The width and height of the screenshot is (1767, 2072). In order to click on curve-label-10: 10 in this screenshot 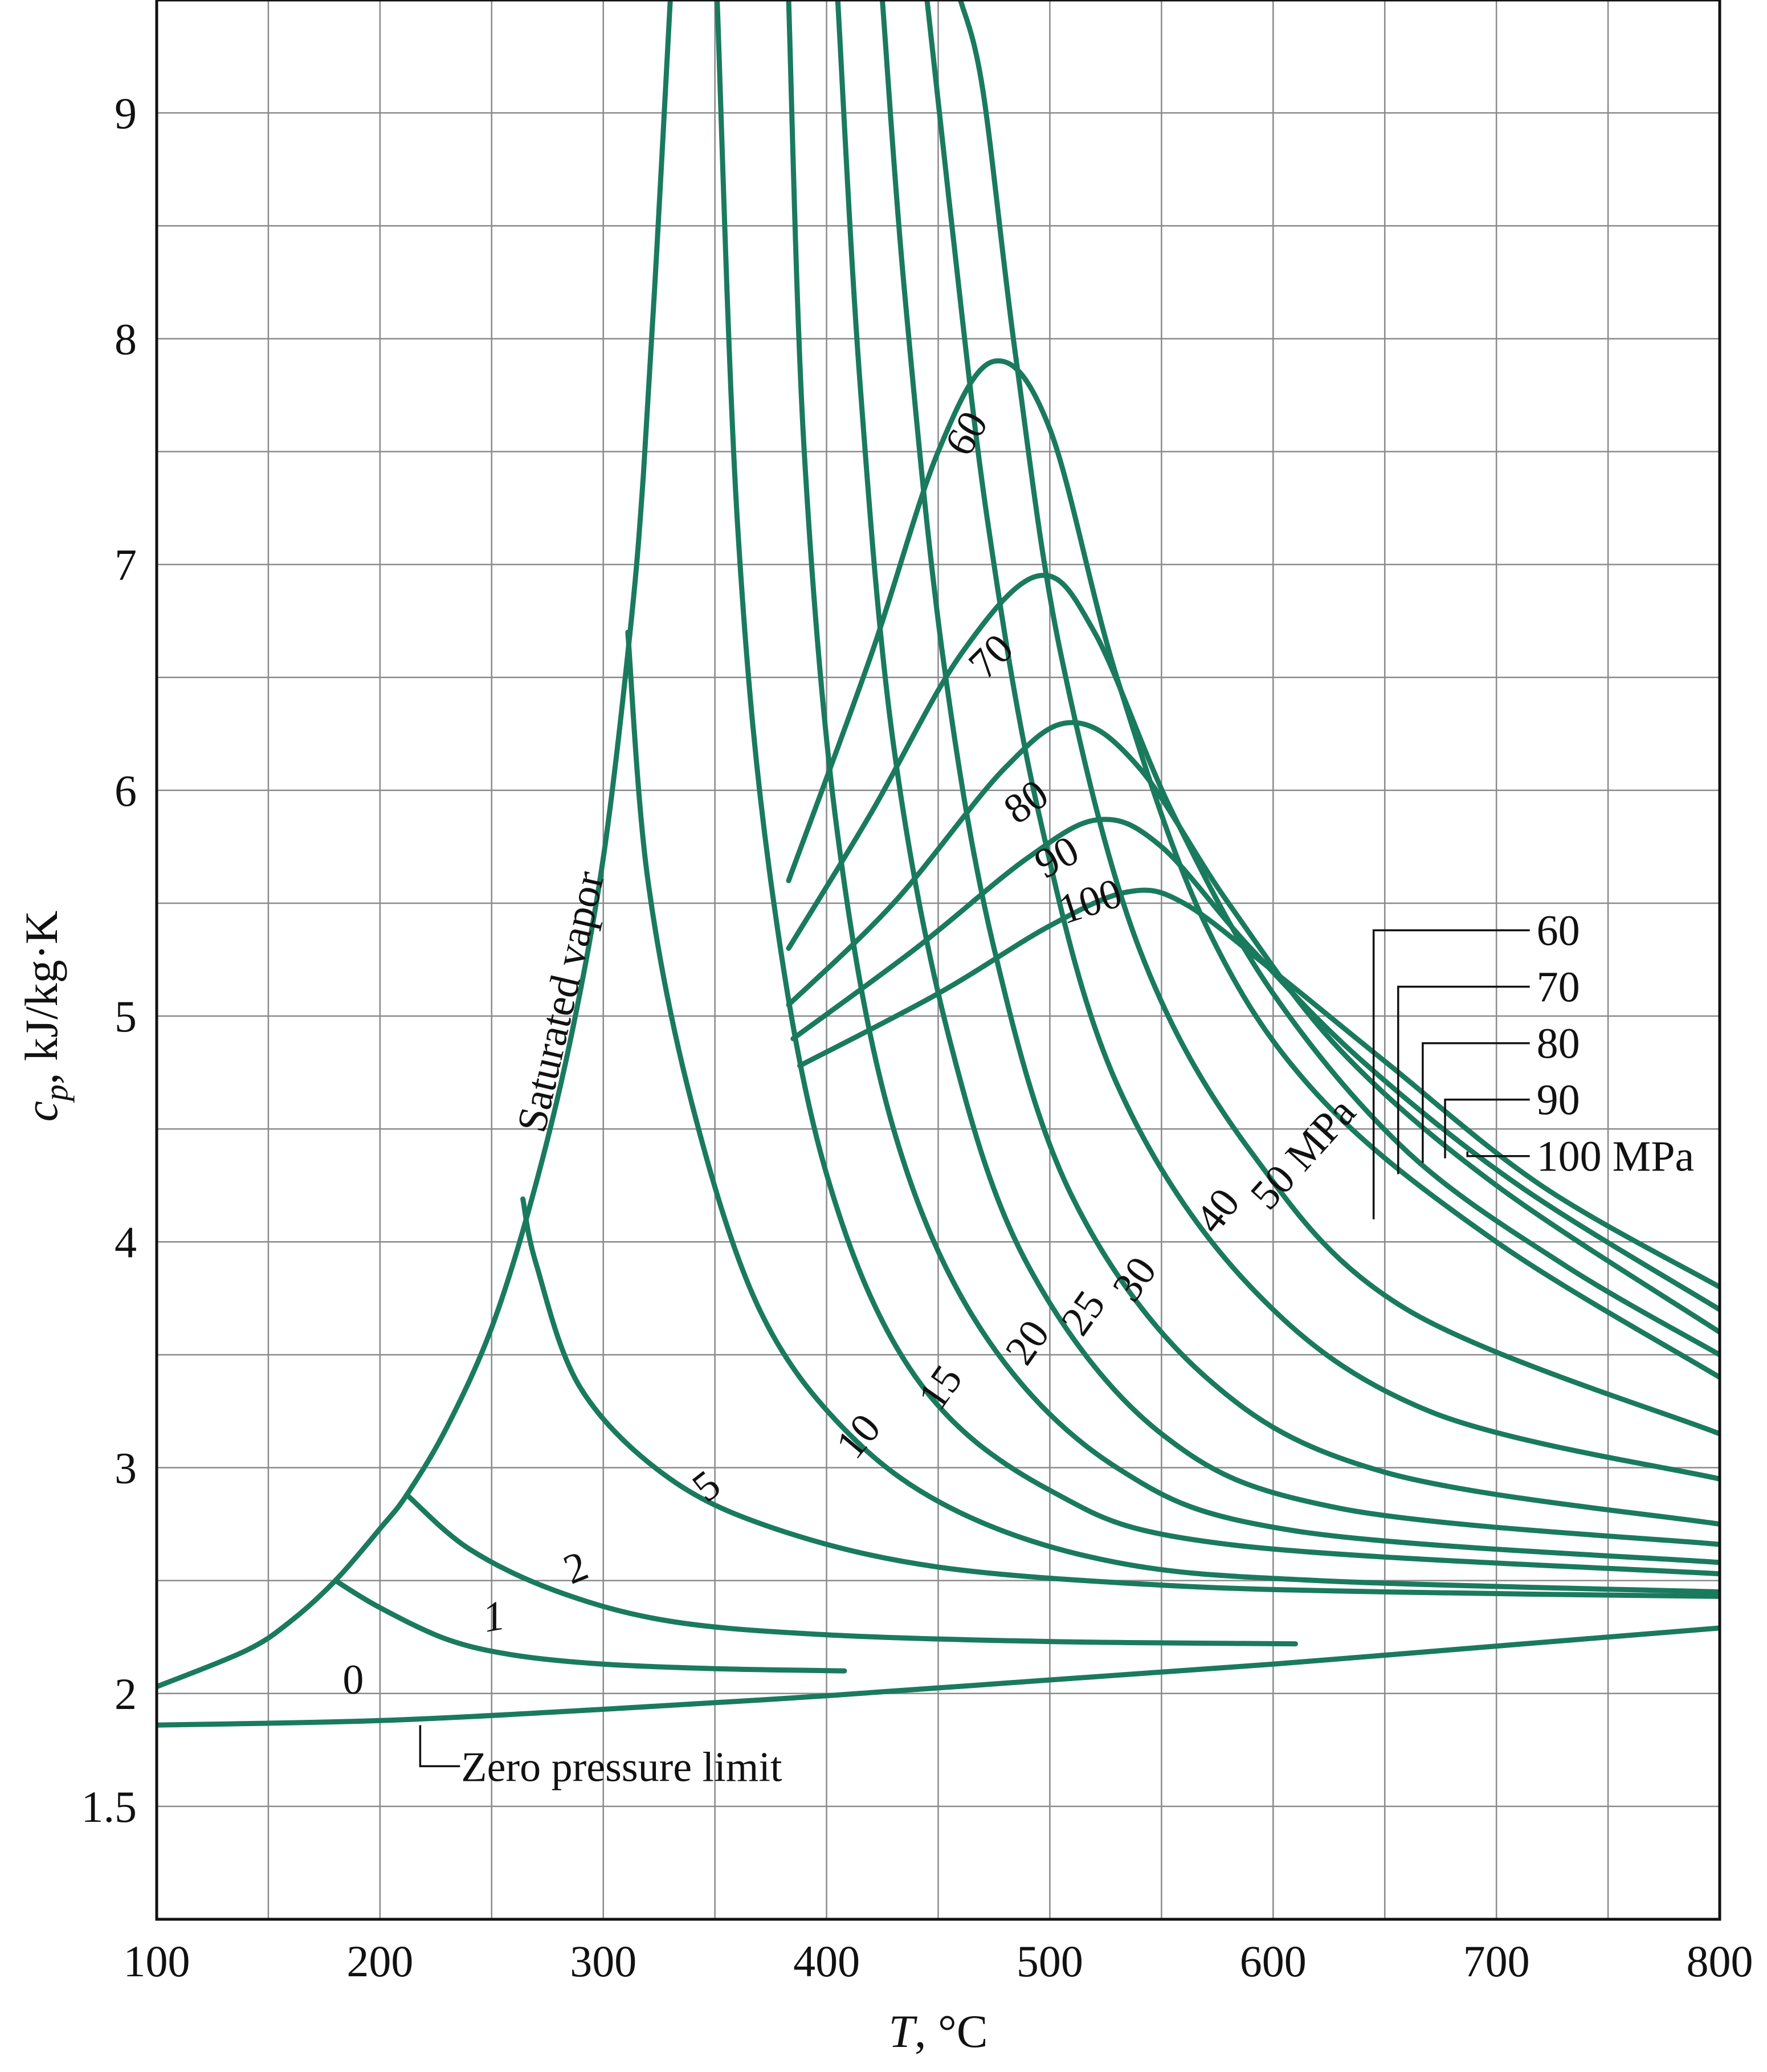, I will do `click(858, 1436)`.